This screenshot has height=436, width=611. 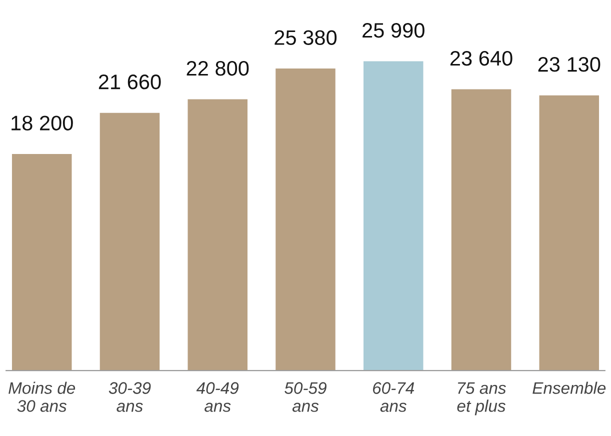 What do you see at coordinates (569, 64) in the screenshot?
I see `data-label: 23 130` at bounding box center [569, 64].